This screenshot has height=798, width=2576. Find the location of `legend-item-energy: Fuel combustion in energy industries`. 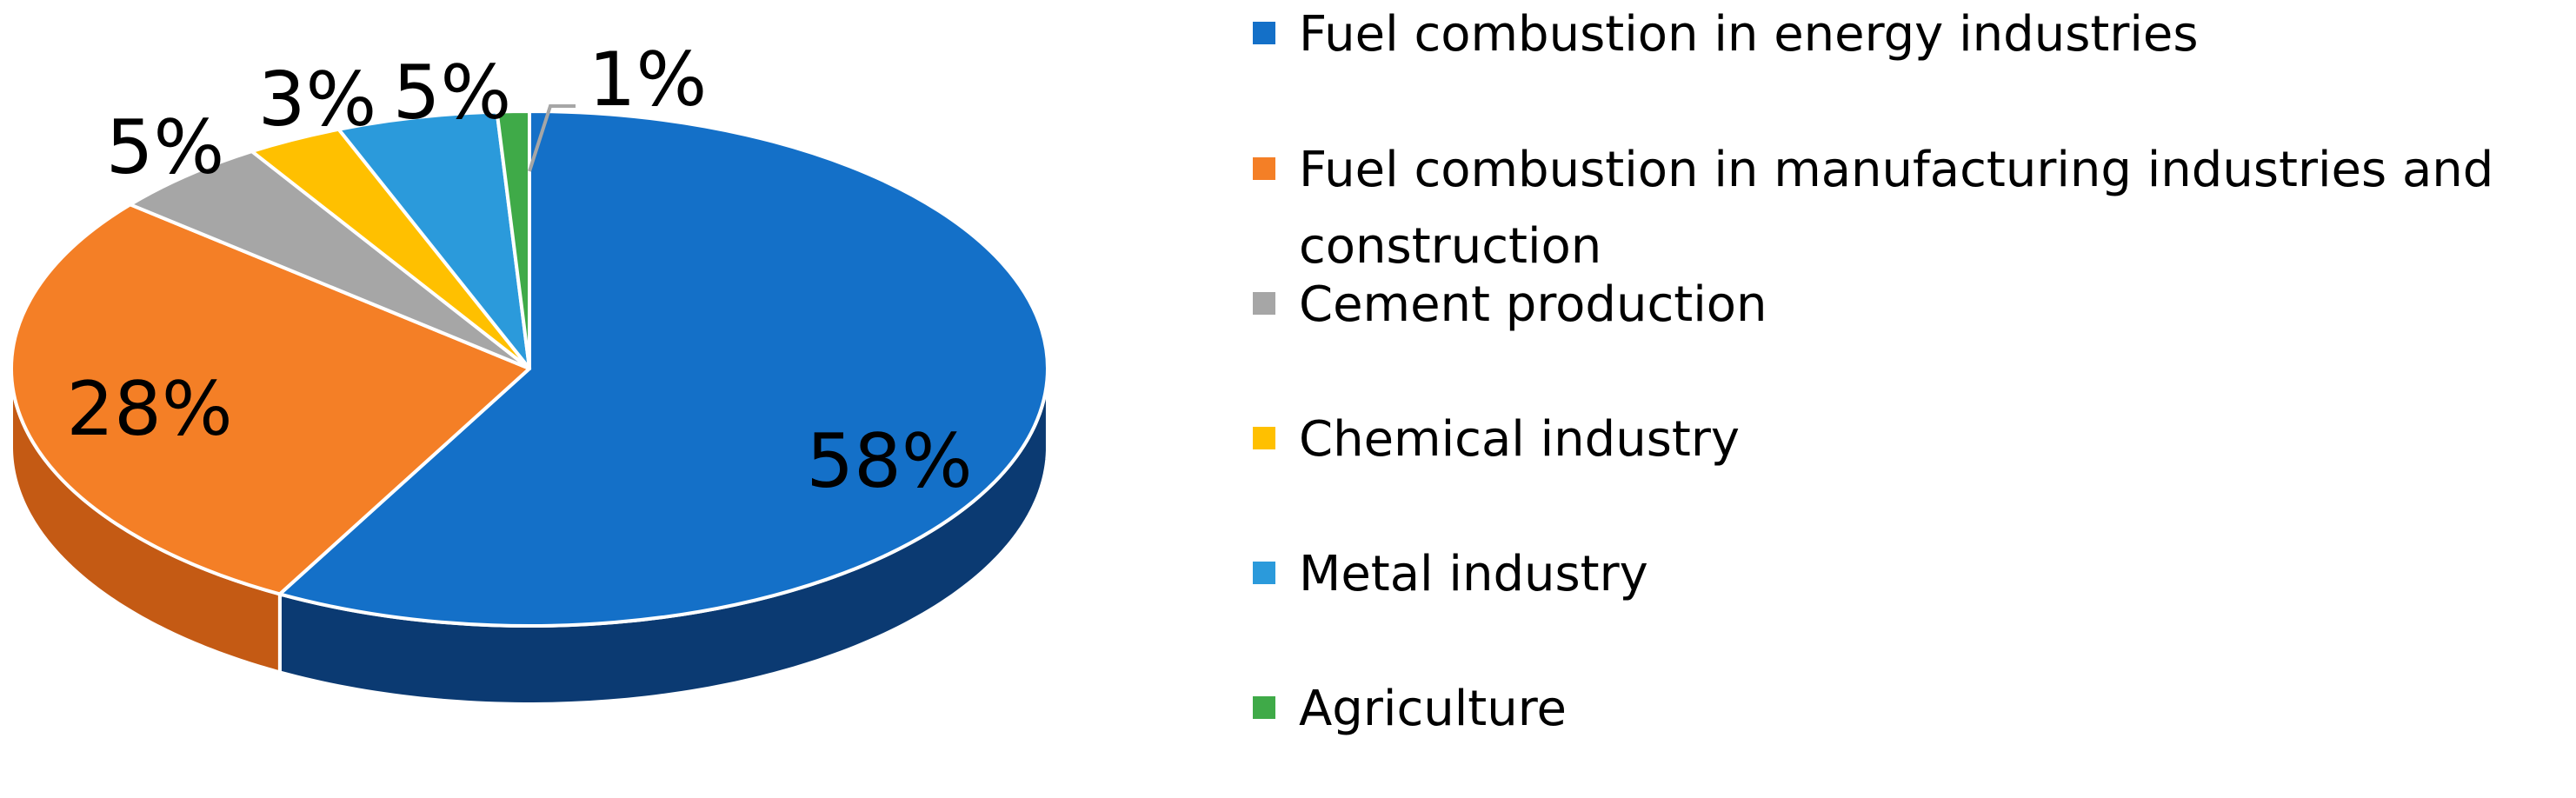

legend-item-energy: Fuel combustion in energy industries is located at coordinates (1726, 34).